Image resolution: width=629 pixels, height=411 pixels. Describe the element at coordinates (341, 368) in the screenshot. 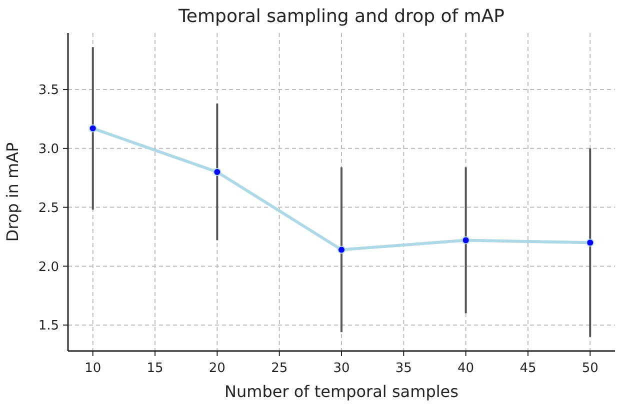

I see `x-tick-label: 30` at that location.